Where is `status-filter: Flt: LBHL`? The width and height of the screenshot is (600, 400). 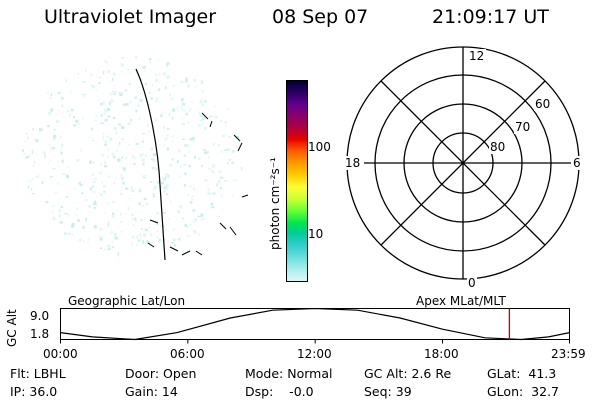 status-filter: Flt: LBHL is located at coordinates (38, 373).